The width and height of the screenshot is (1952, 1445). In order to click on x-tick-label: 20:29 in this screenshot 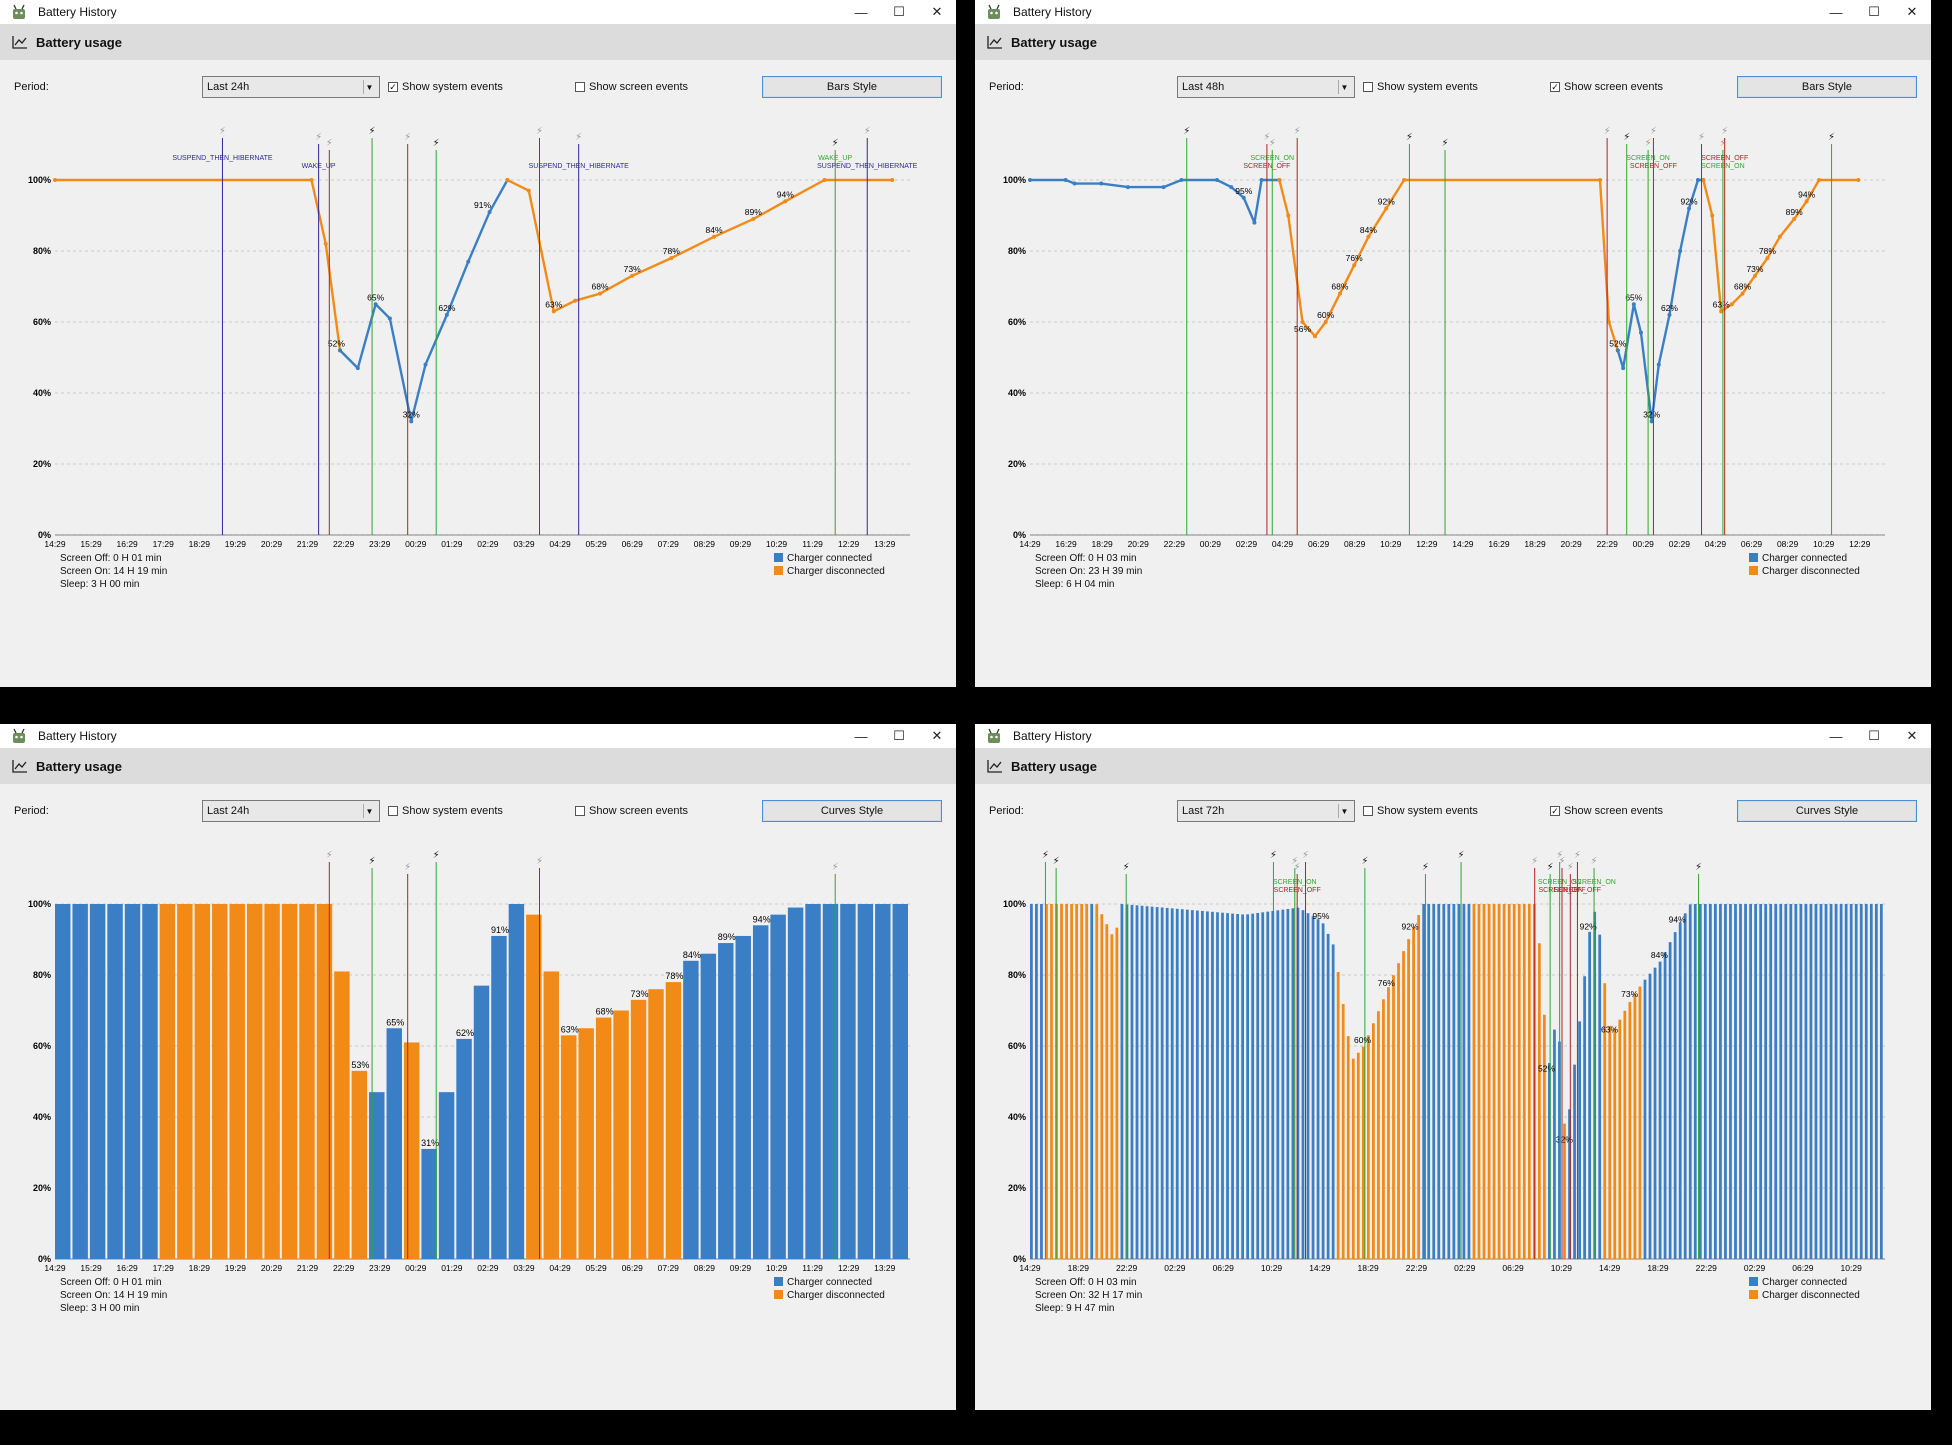, I will do `click(1571, 544)`.